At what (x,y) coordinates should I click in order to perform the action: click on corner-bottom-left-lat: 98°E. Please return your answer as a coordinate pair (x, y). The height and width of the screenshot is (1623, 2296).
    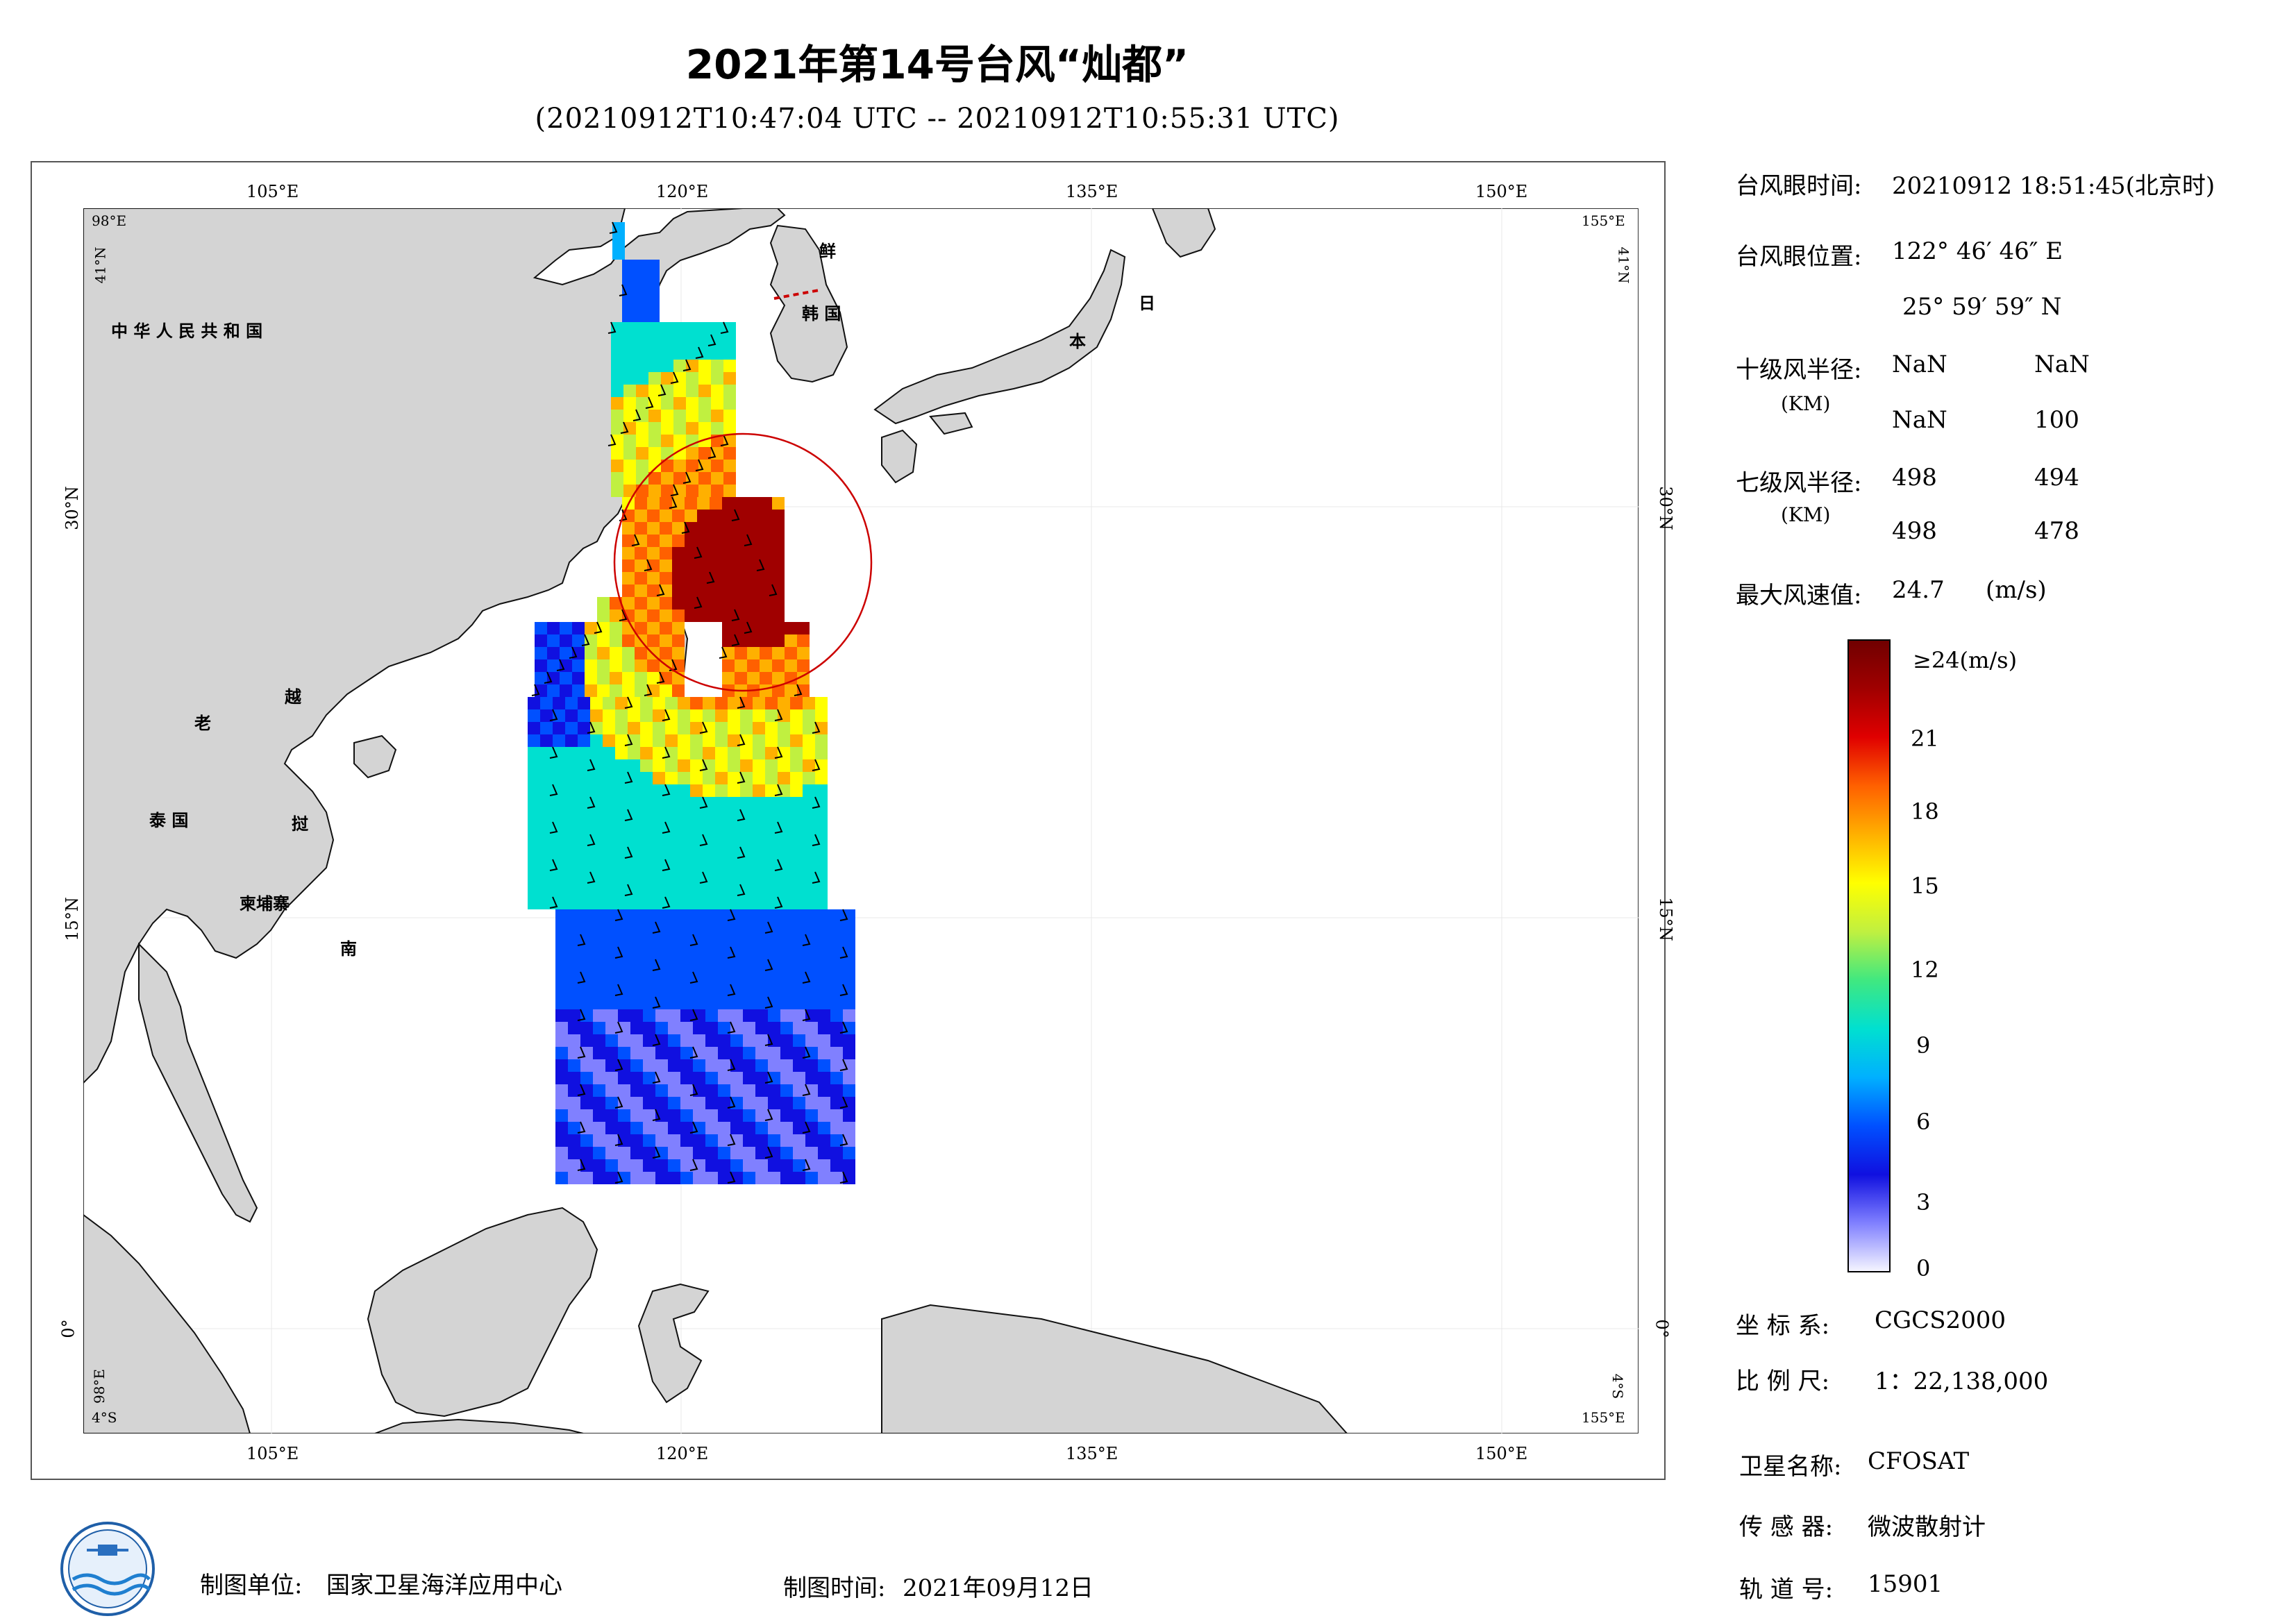
    Looking at the image, I should click on (99, 1386).